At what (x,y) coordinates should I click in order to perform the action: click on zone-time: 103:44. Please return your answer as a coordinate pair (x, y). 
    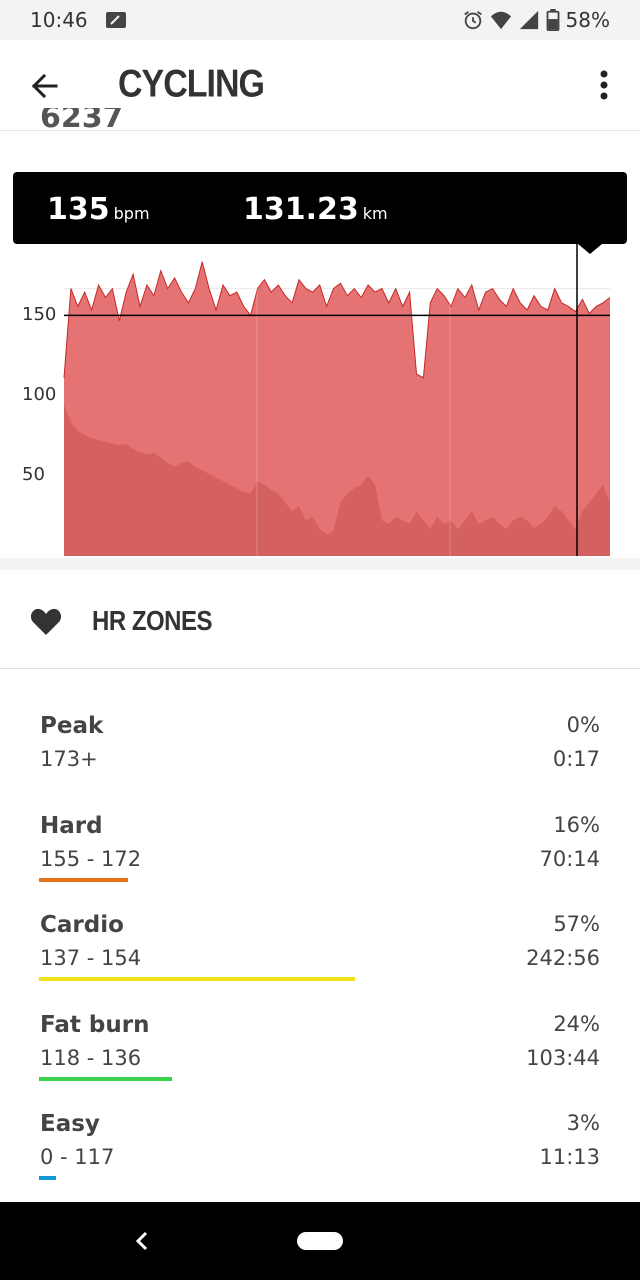
    Looking at the image, I should click on (563, 1058).